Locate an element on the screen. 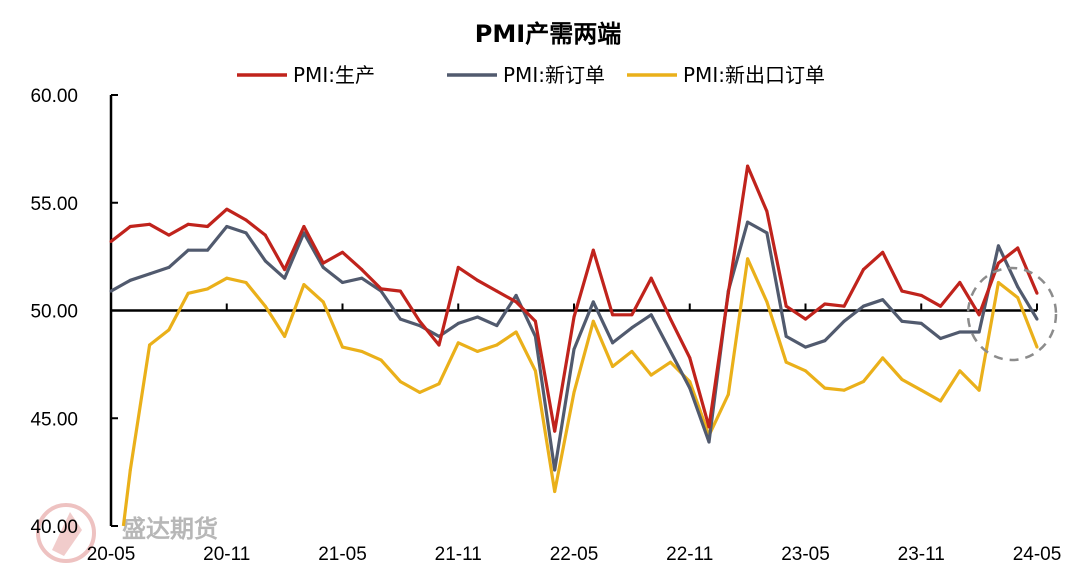 The height and width of the screenshot is (580, 1080). x-tick-label: 24-05 is located at coordinates (1037, 554).